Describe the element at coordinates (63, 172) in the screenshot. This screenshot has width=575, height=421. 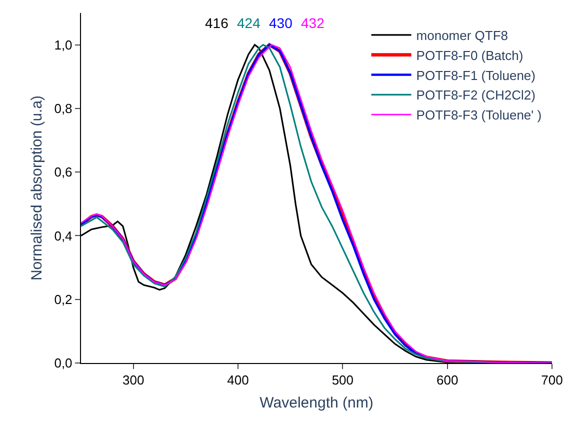
I see `y-tick-label: 0,6` at that location.